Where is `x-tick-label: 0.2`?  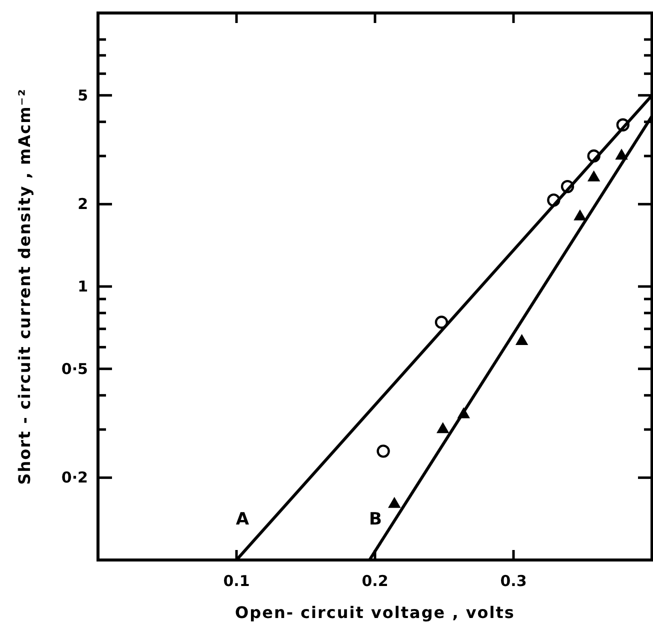
x-tick-label: 0.2 is located at coordinates (375, 581).